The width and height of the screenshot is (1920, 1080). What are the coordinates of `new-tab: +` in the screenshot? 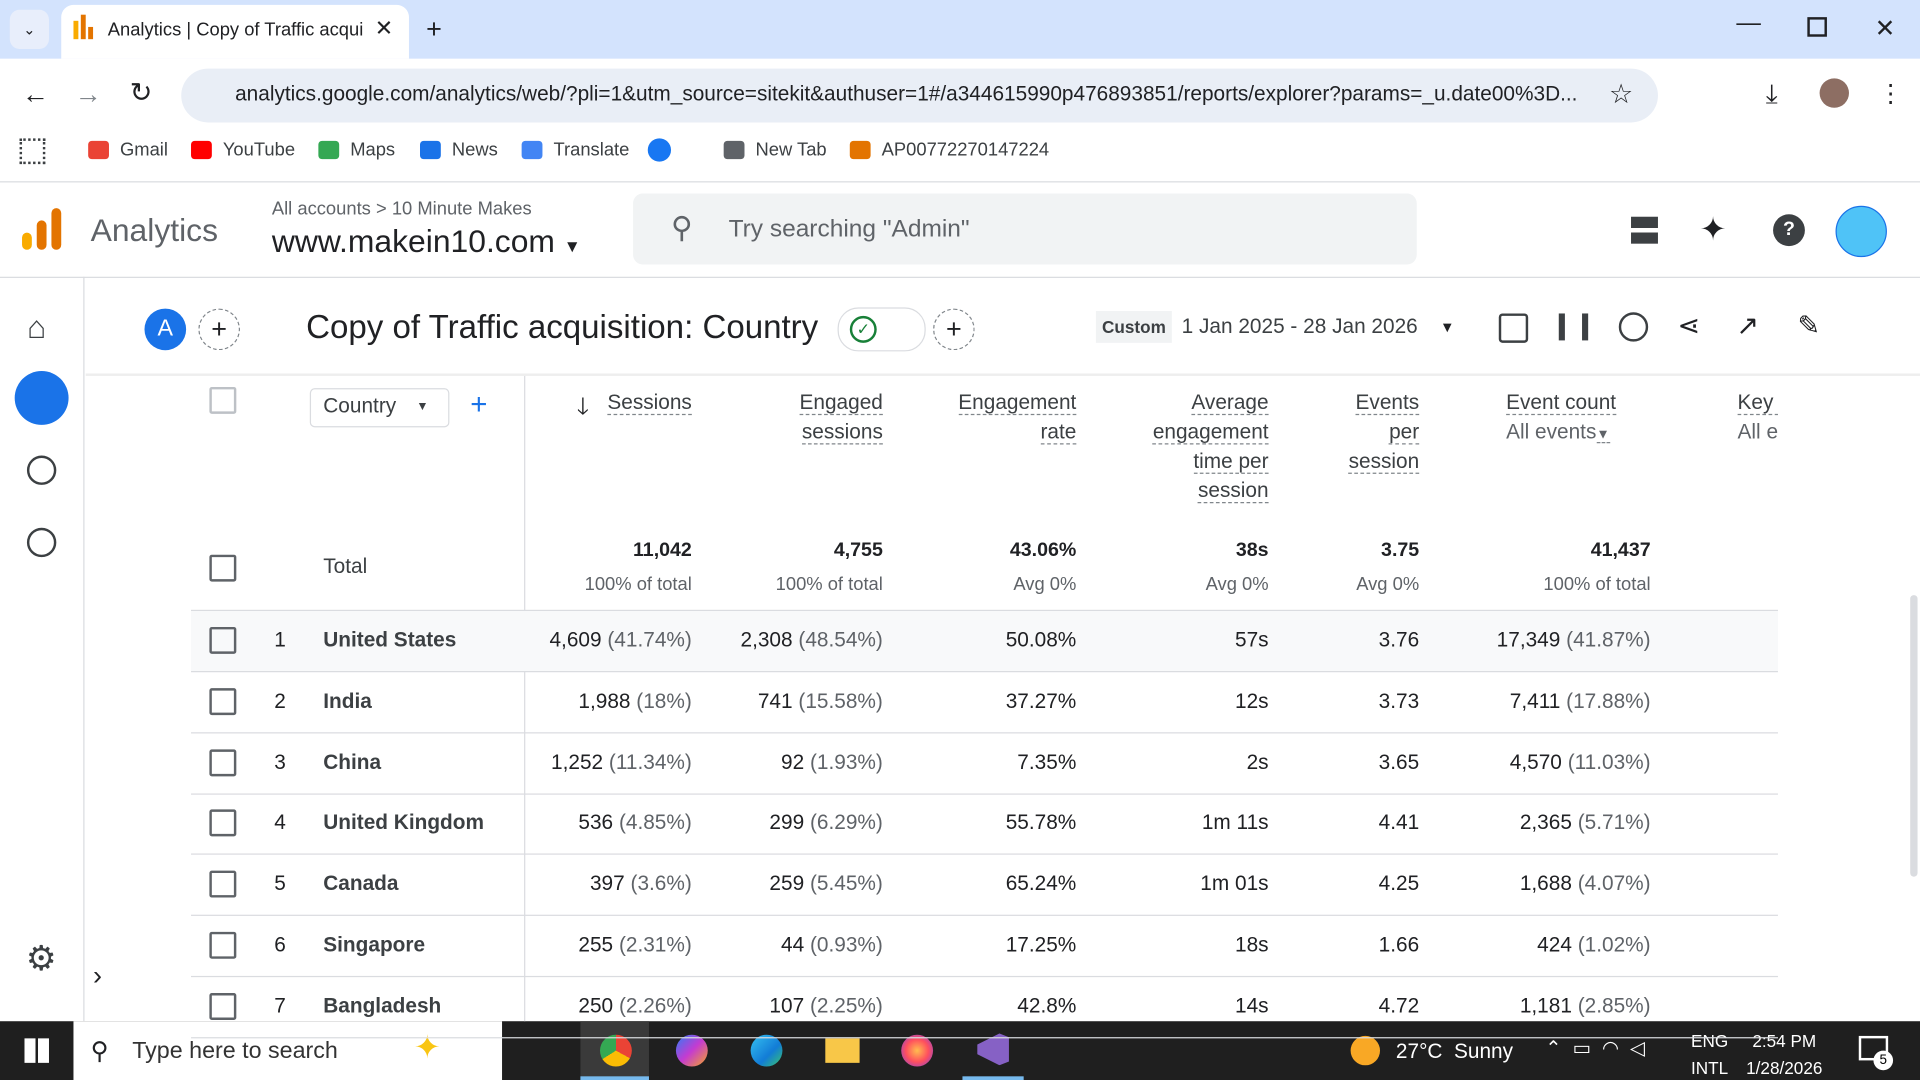 It's located at (434, 29).